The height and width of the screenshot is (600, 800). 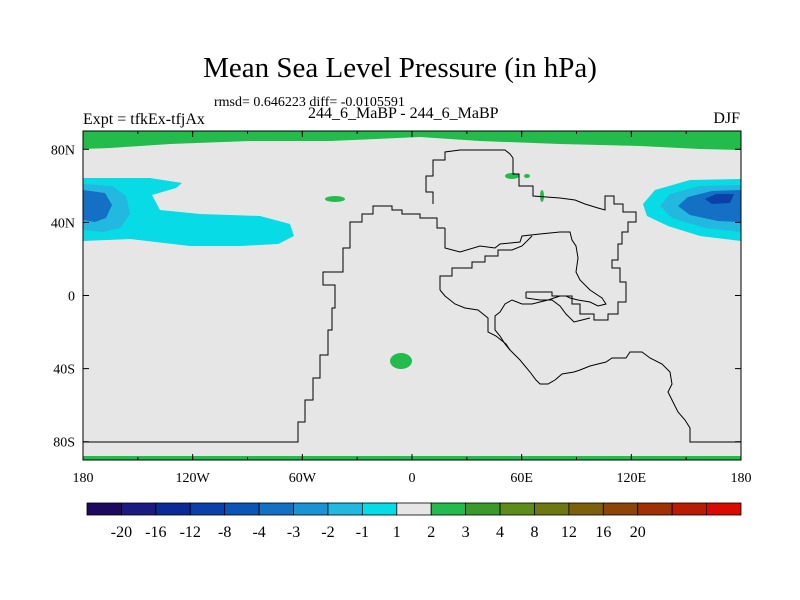 What do you see at coordinates (412, 478) in the screenshot?
I see `x-tick-label: 0` at bounding box center [412, 478].